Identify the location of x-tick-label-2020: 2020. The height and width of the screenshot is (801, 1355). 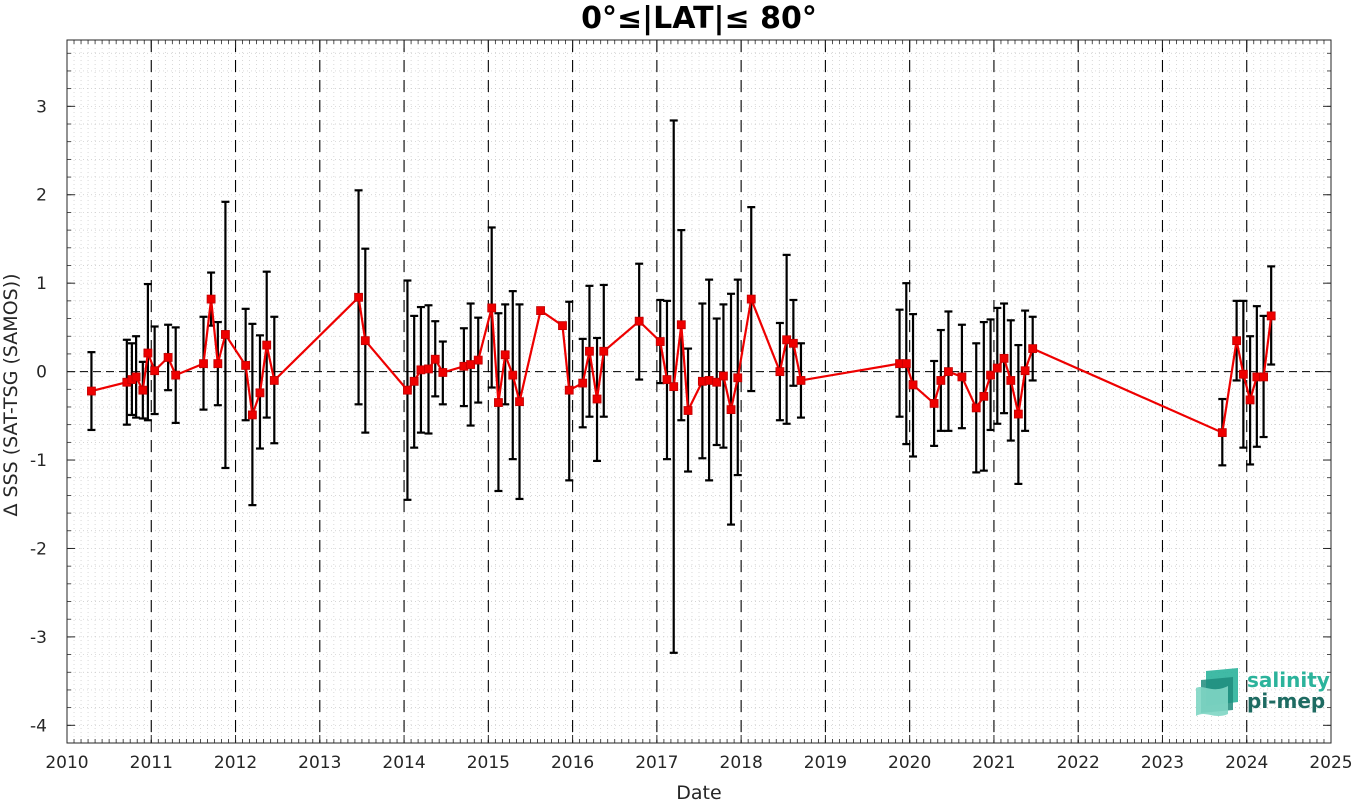
(909, 763).